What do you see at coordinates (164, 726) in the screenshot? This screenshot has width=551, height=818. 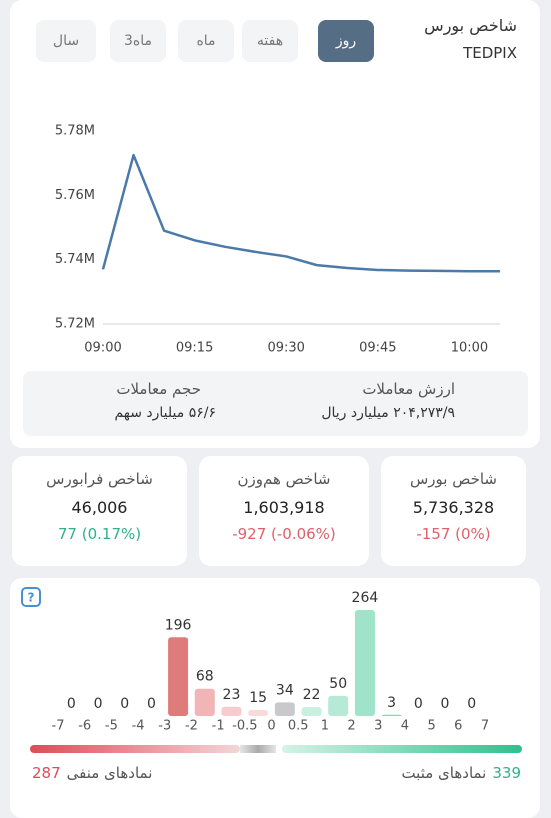 I see `bin-label: -3` at bounding box center [164, 726].